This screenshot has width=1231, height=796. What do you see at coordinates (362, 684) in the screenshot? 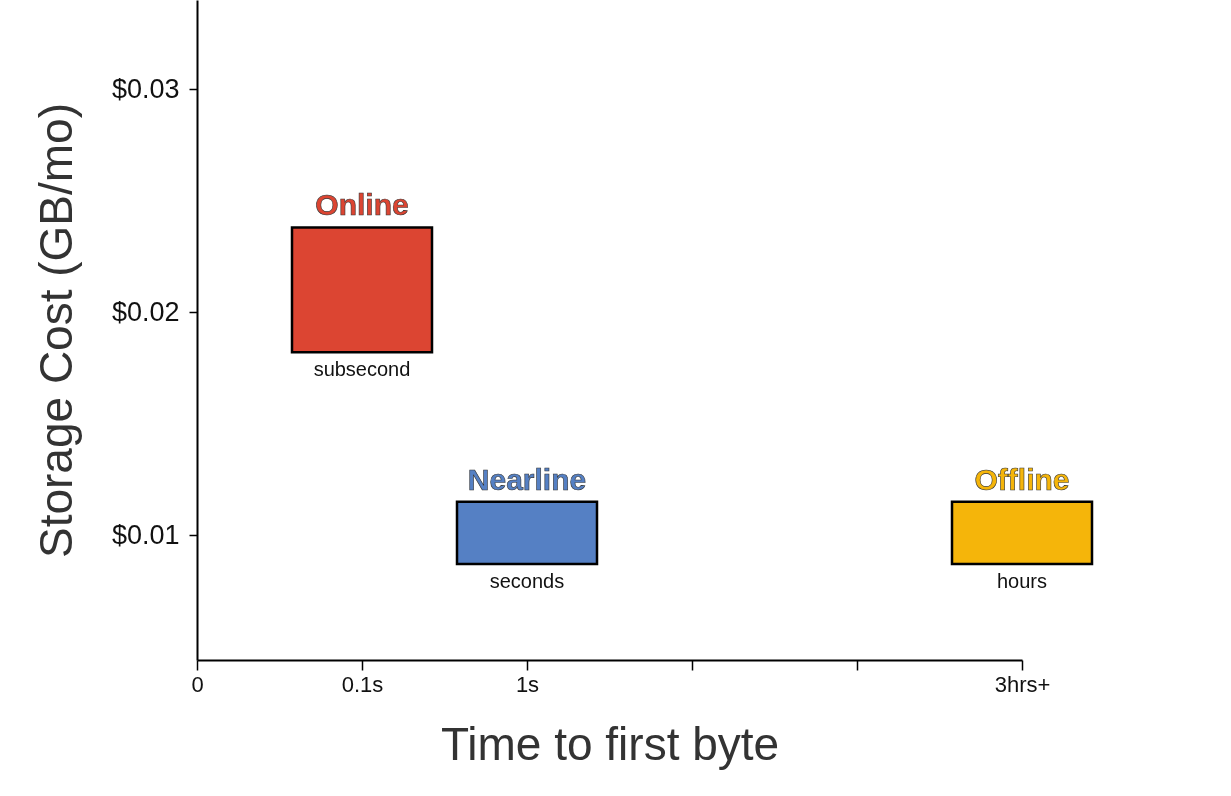
I see `x-tick-label: 0.1s` at bounding box center [362, 684].